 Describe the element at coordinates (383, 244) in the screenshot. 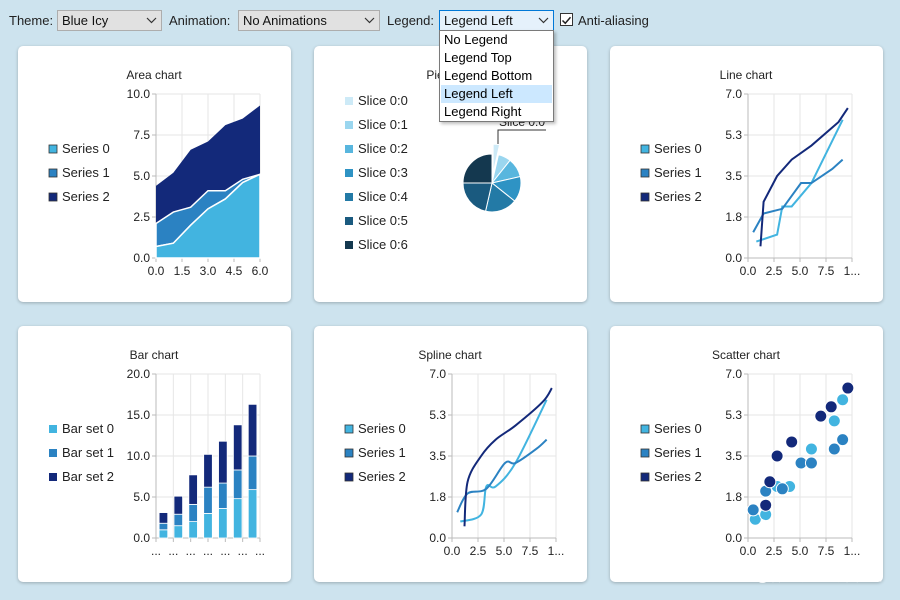

I see `legend-label: Slice 0:6` at that location.